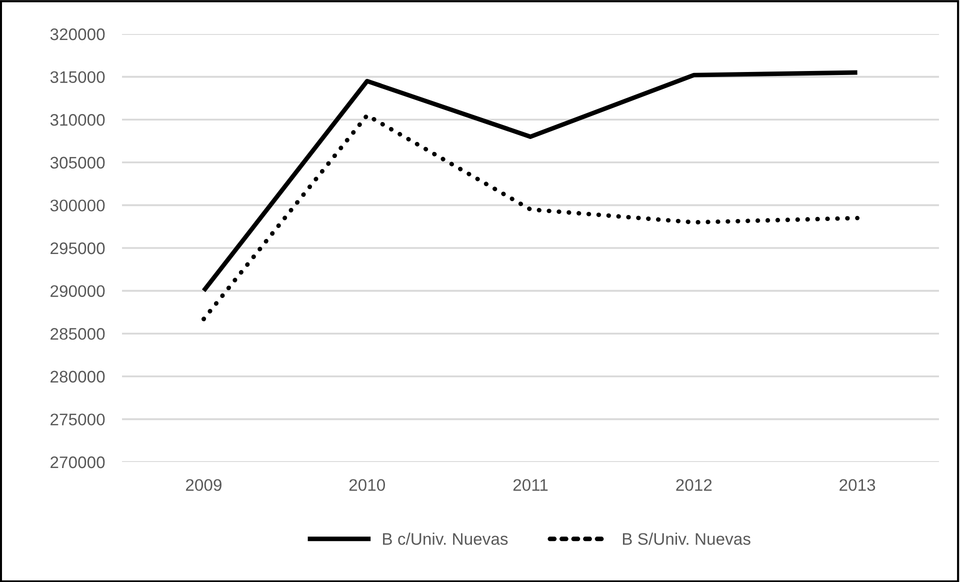 This screenshot has height=582, width=960. Describe the element at coordinates (686, 538) in the screenshot. I see `legend-label: B S/Univ. Nuevas` at that location.